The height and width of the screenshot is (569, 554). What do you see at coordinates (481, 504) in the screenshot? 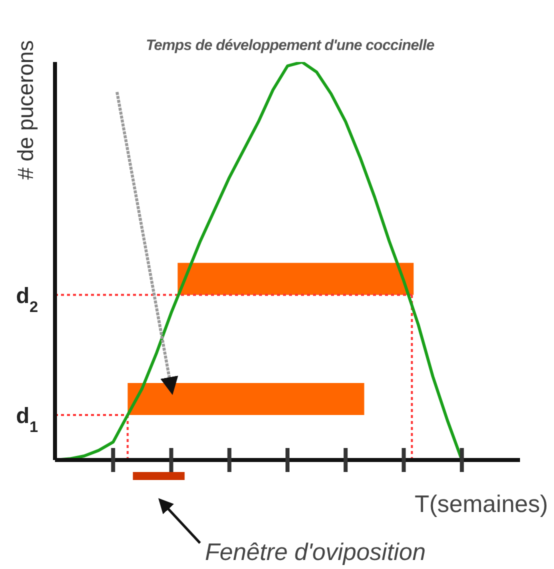
I see `x-axis-title: T(semaines)` at bounding box center [481, 504].